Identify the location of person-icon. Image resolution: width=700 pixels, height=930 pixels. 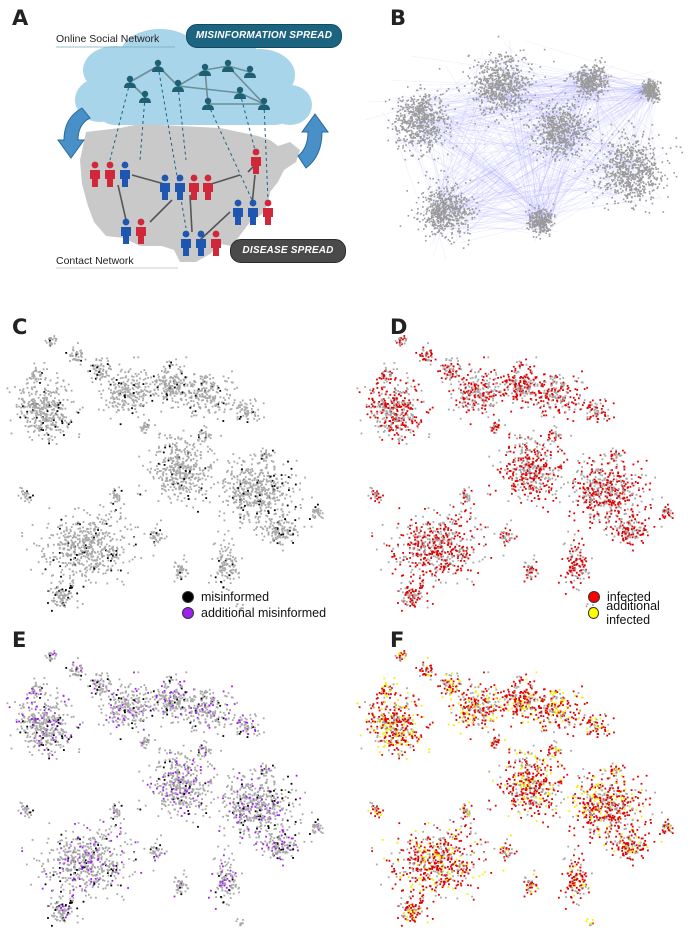
(256, 161).